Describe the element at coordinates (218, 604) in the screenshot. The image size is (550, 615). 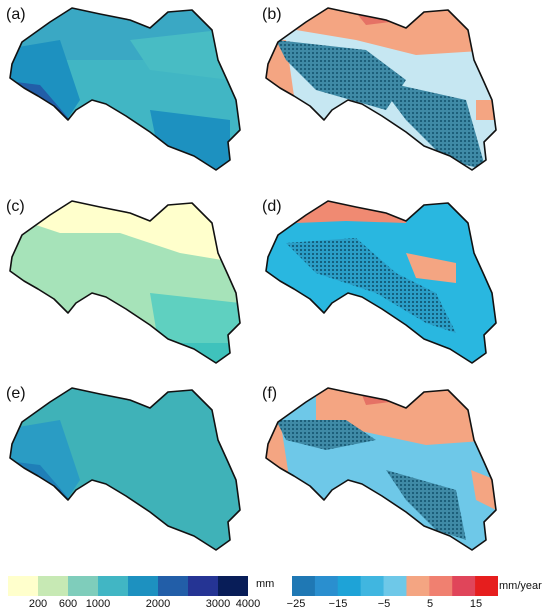
I see `legend-tick-label: 3000` at that location.